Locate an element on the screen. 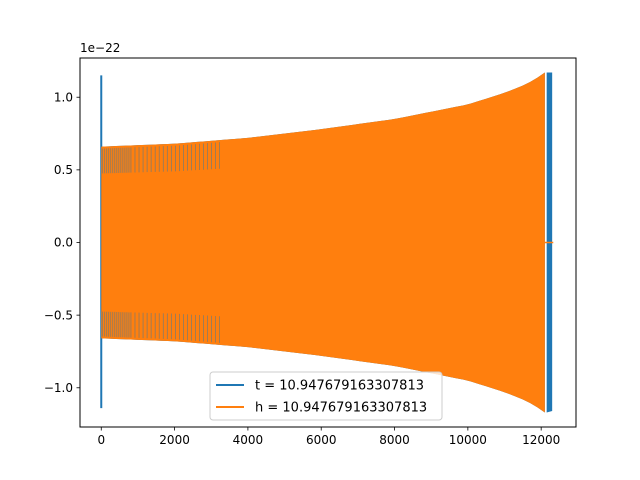 Image resolution: width=640 pixels, height=480 pixels. legend-frame is located at coordinates (326, 396).